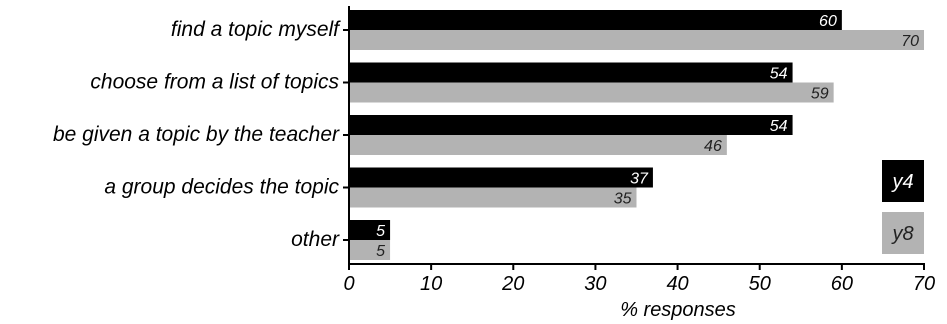 This screenshot has width=947, height=324. What do you see at coordinates (924, 284) in the screenshot?
I see `x-tick-label-70: 70` at bounding box center [924, 284].